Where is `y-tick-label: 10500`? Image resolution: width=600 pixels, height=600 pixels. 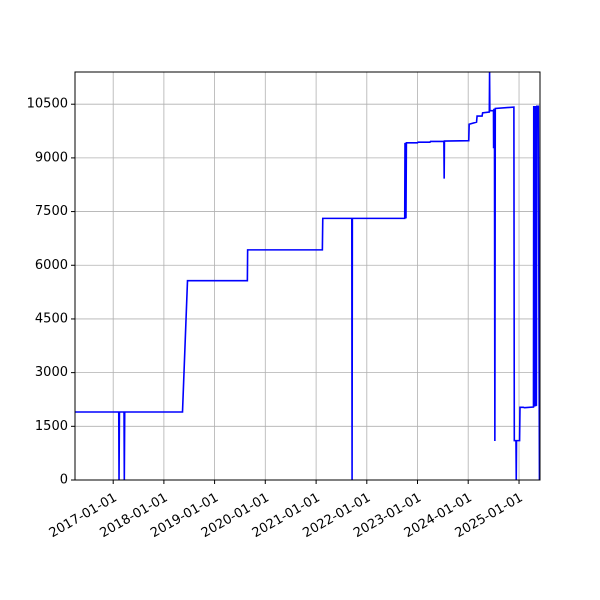 y-tick-label: 10500 is located at coordinates (47, 104).